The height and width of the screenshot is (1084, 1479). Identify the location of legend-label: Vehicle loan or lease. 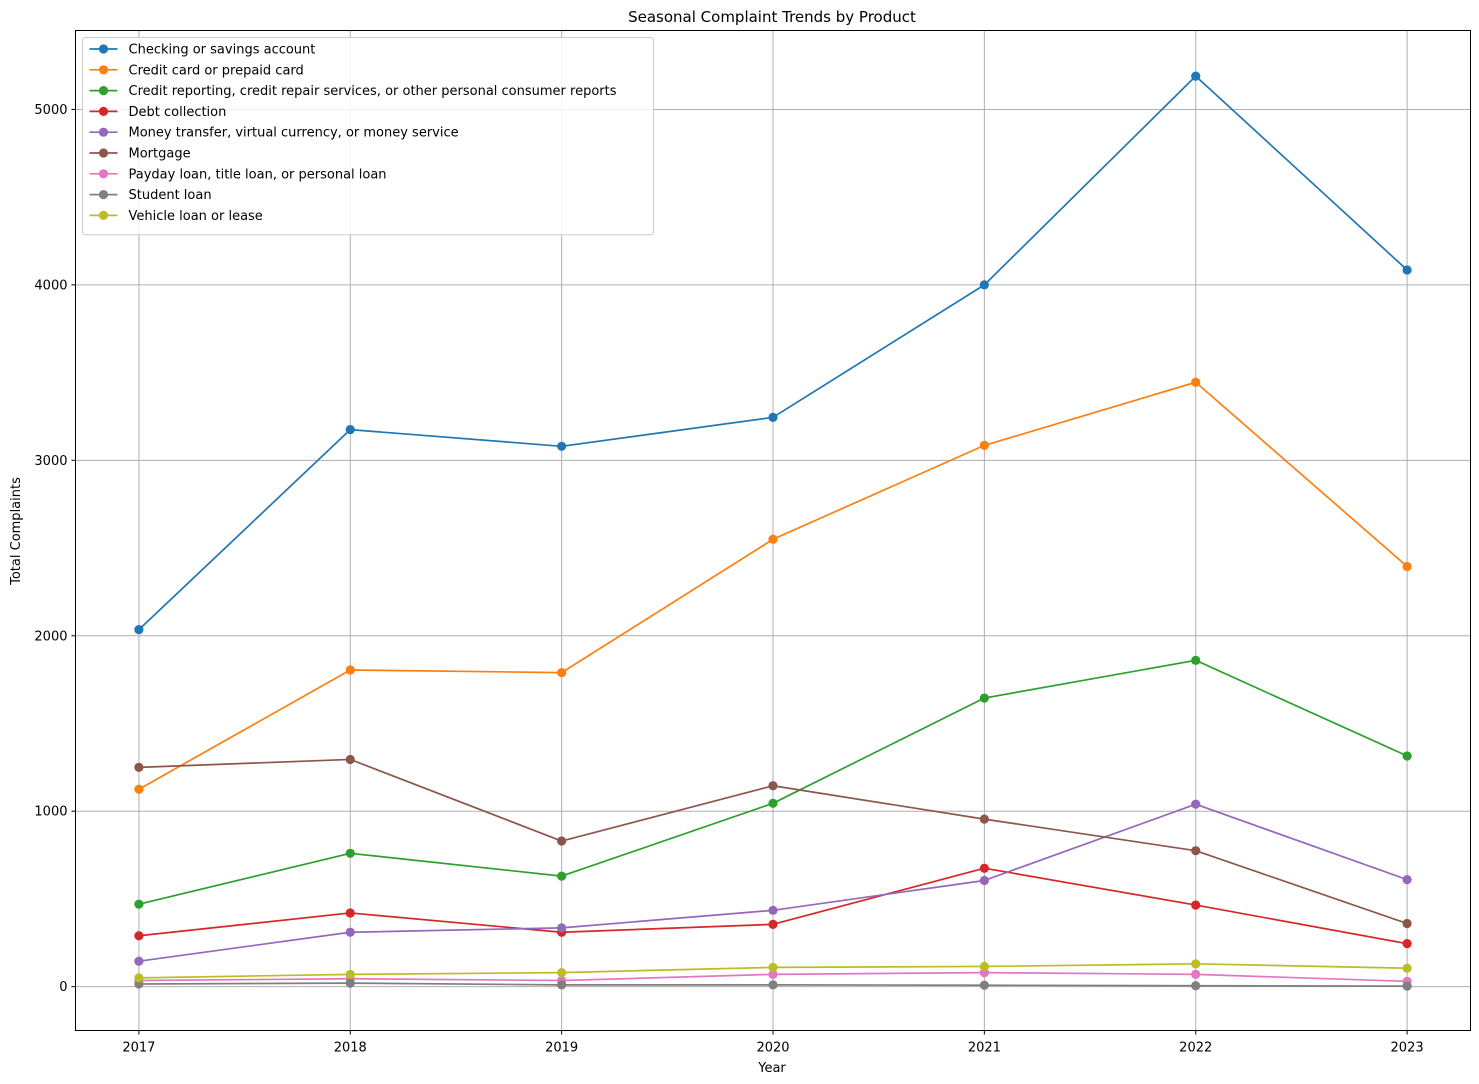
(196, 216).